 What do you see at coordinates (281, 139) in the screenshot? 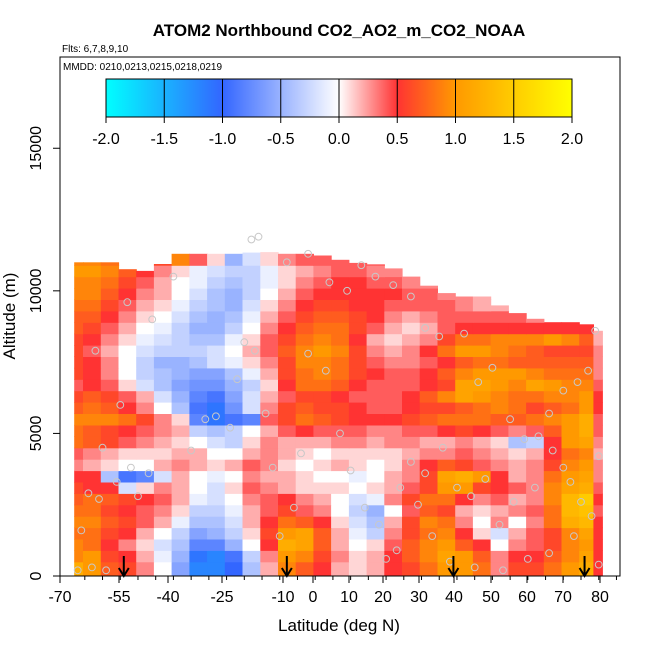
I see `colorbar-tick-label: -0.5` at bounding box center [281, 139].